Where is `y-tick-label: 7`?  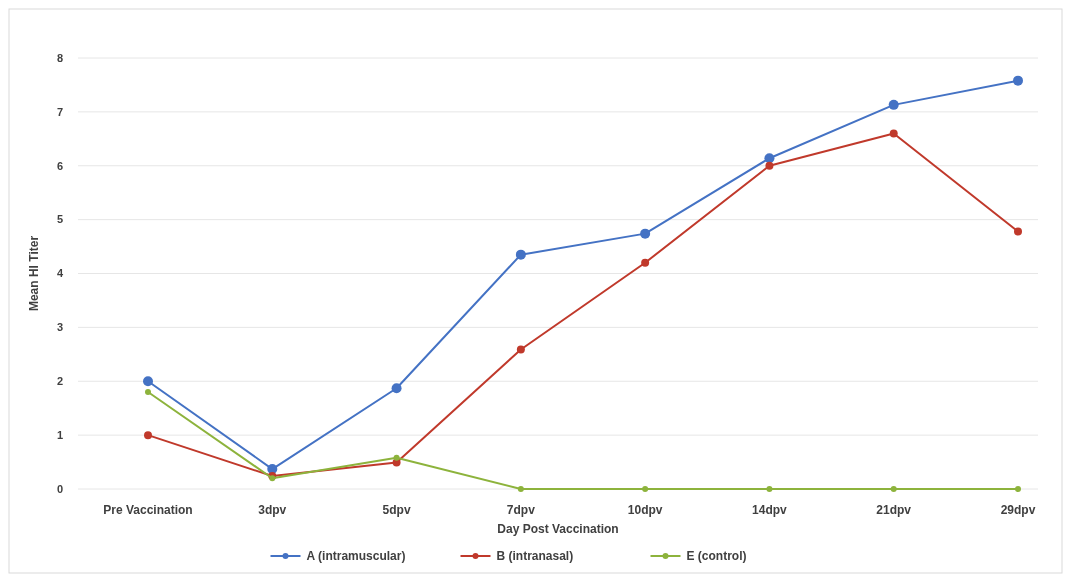
y-tick-label: 7 is located at coordinates (59, 111).